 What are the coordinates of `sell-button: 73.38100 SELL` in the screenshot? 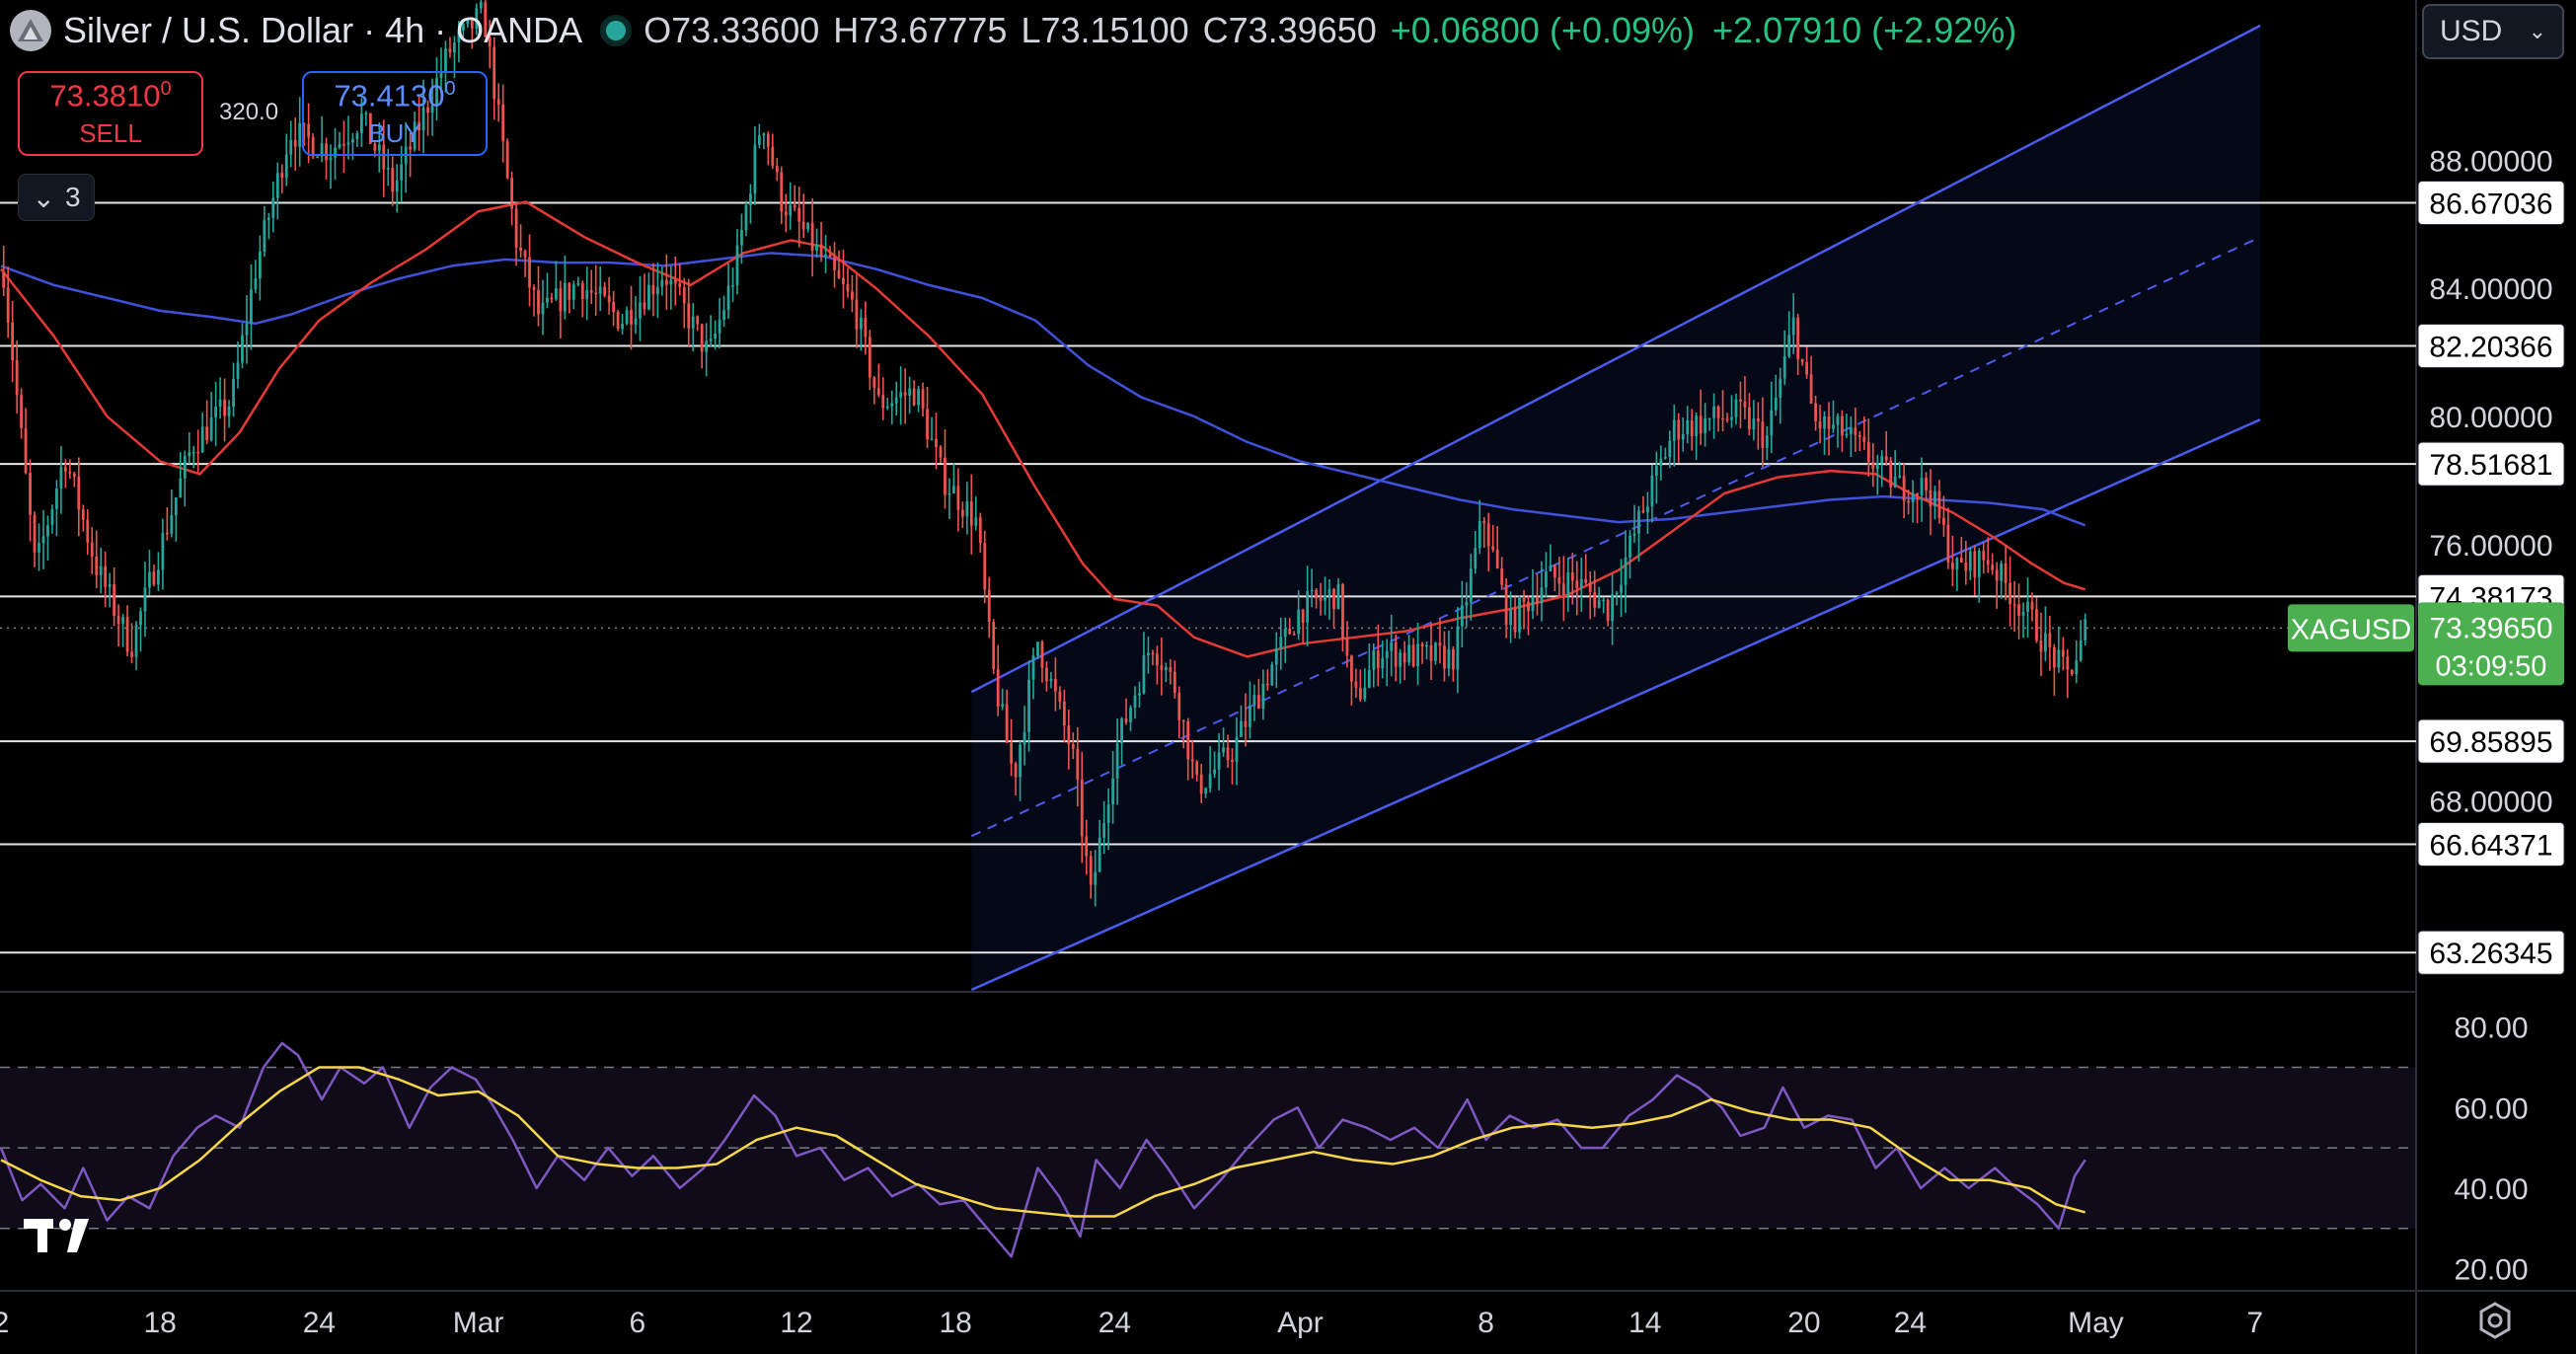 It's located at (110, 113).